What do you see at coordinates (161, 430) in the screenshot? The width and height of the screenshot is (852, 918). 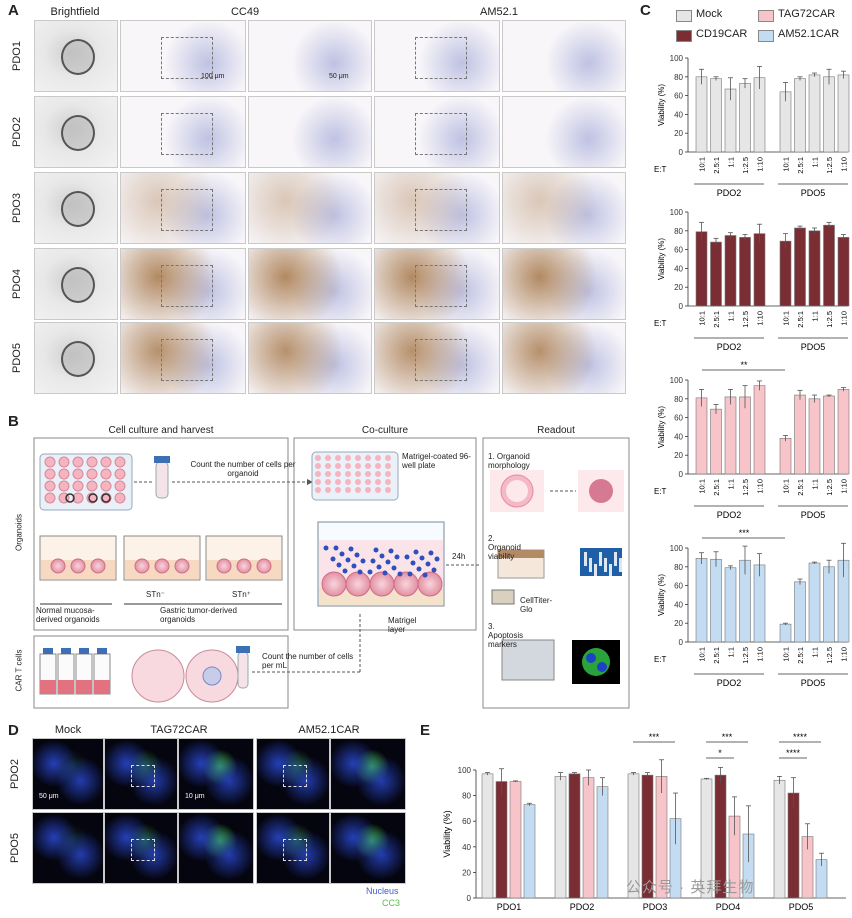 I see `b-title-harvest: Cell culture and harvest` at bounding box center [161, 430].